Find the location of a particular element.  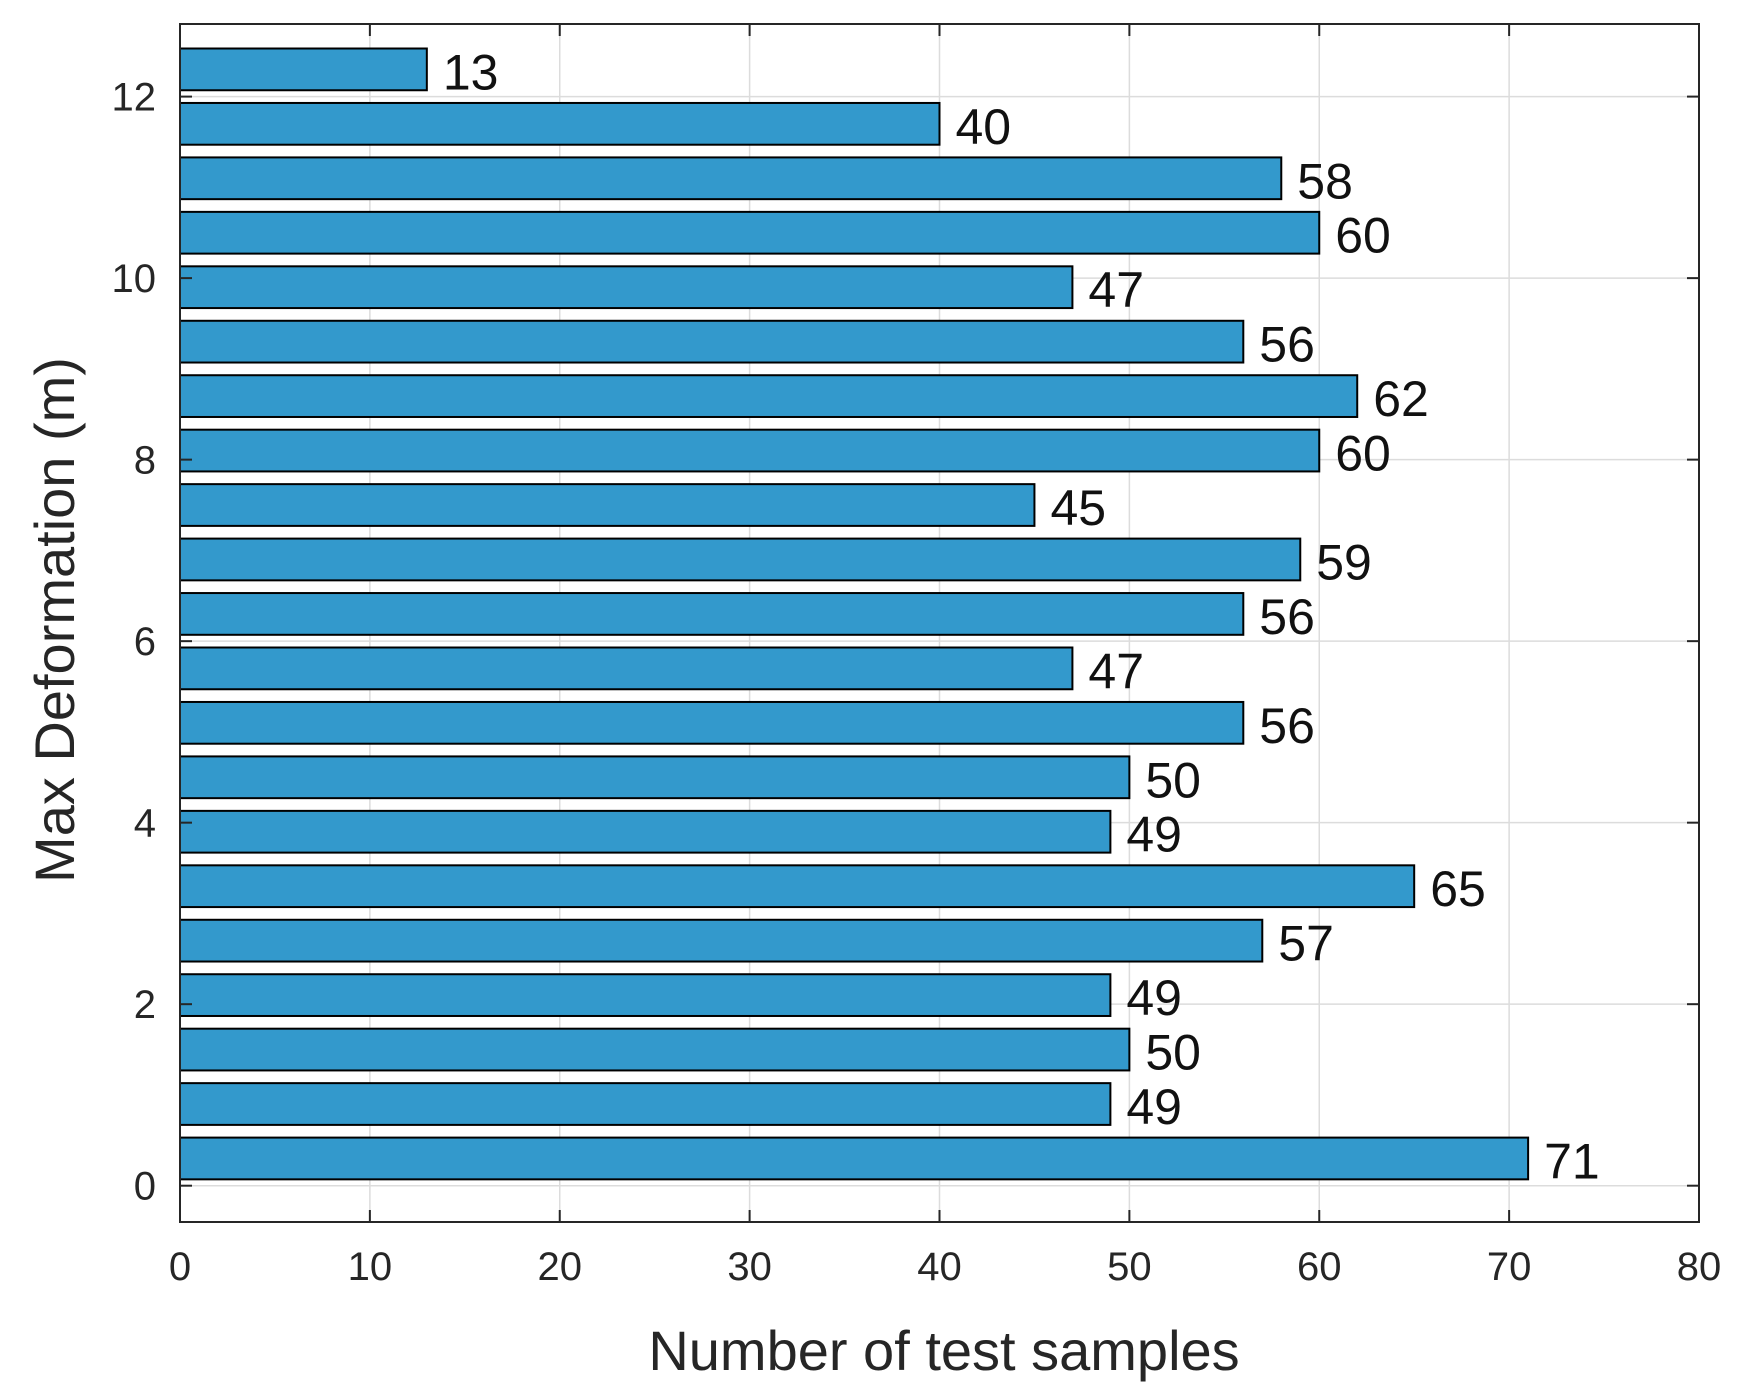

data-label: 40 is located at coordinates (984, 127).